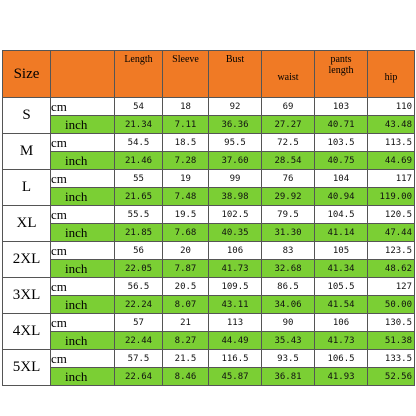 The image size is (416, 416). I want to click on measure-cell: 40.71, so click(341, 124).